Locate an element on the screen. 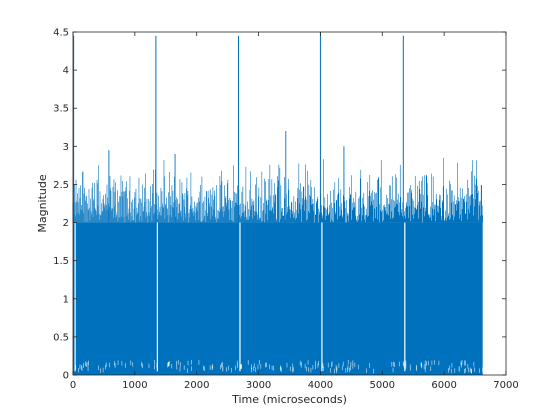 The height and width of the screenshot is (420, 560). y-tick-label: 4.5 is located at coordinates (61, 33).